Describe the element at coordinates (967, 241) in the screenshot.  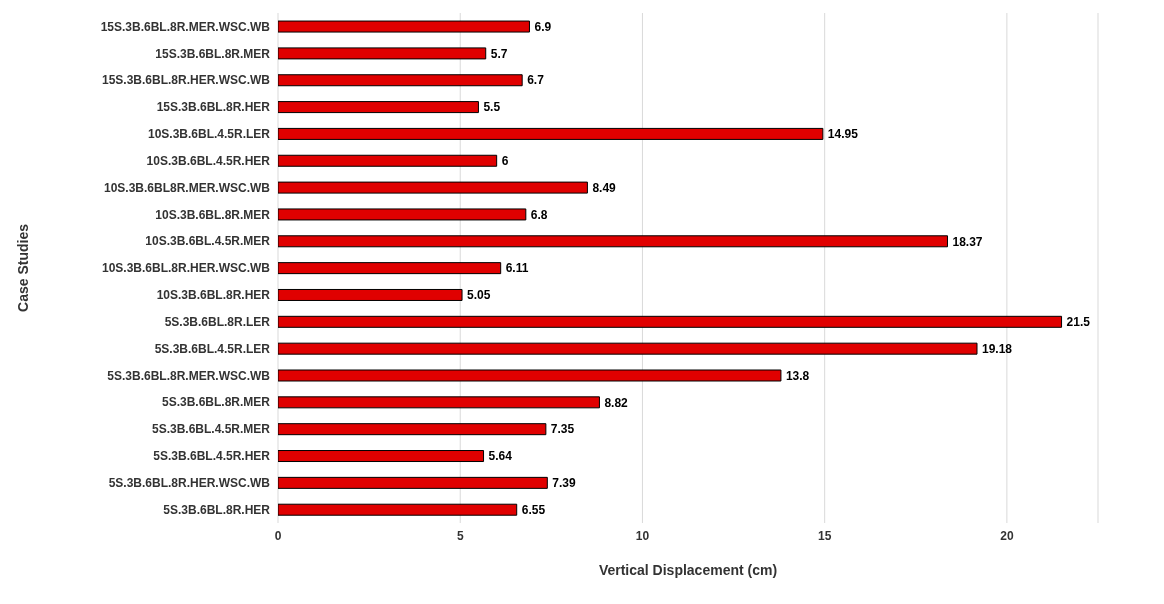
I see `data-label: 18.37` at that location.